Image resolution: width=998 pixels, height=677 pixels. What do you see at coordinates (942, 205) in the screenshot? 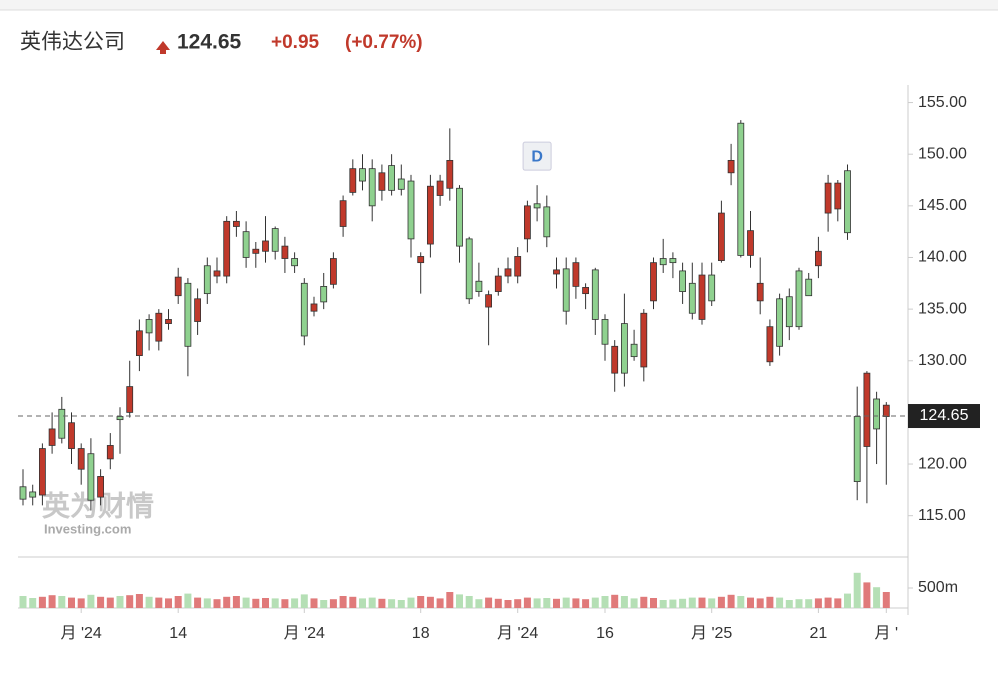
I see `y-tick-label: 145.00` at bounding box center [942, 205].